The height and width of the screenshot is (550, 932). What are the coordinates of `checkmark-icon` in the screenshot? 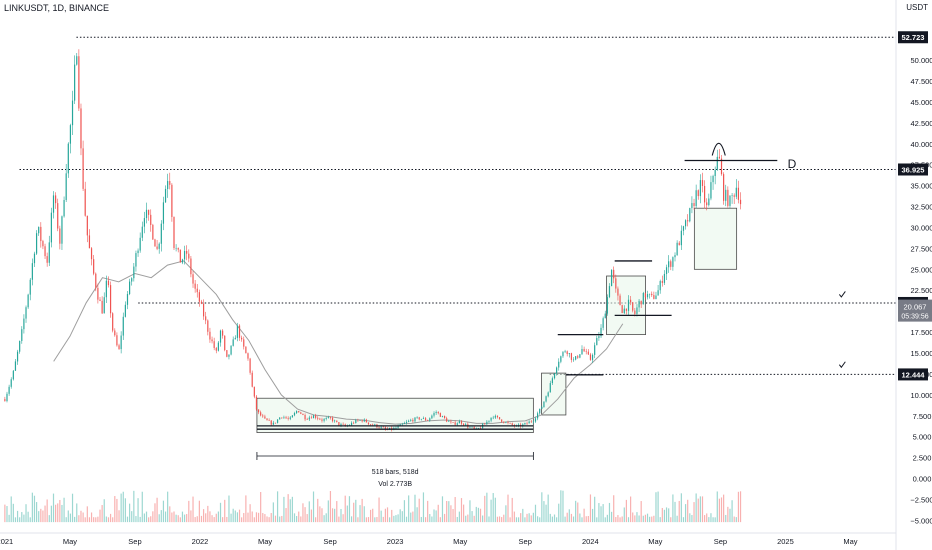 It's located at (842, 365).